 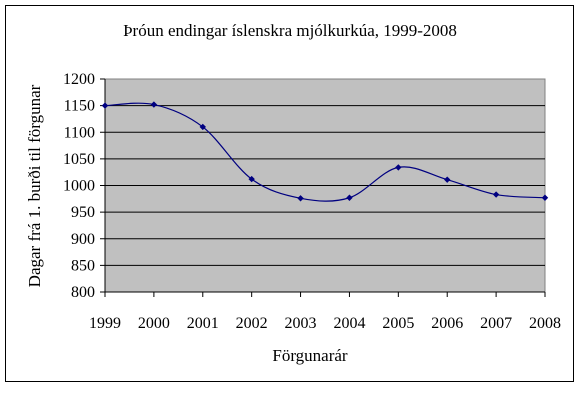 What do you see at coordinates (83, 265) in the screenshot?
I see `y-tick-label: 850` at bounding box center [83, 265].